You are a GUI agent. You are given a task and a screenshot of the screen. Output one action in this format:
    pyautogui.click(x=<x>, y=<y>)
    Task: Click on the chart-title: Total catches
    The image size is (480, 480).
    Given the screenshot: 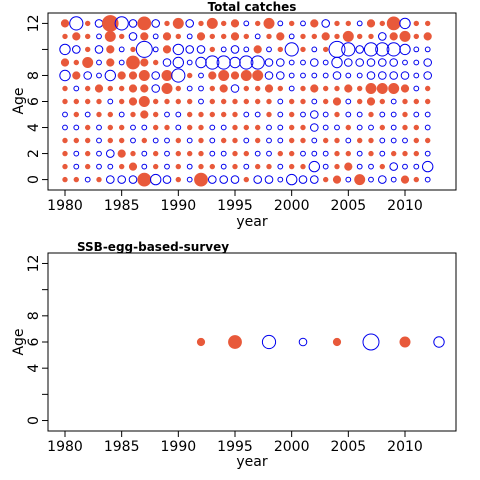 What is the action you would take?
    pyautogui.click(x=252, y=7)
    